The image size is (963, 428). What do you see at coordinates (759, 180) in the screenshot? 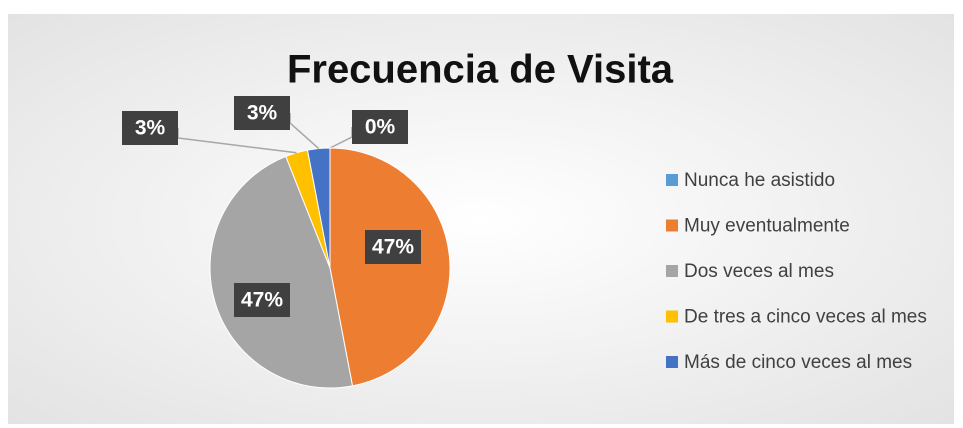
I see `legend-label: Nunca he asistido` at bounding box center [759, 180].